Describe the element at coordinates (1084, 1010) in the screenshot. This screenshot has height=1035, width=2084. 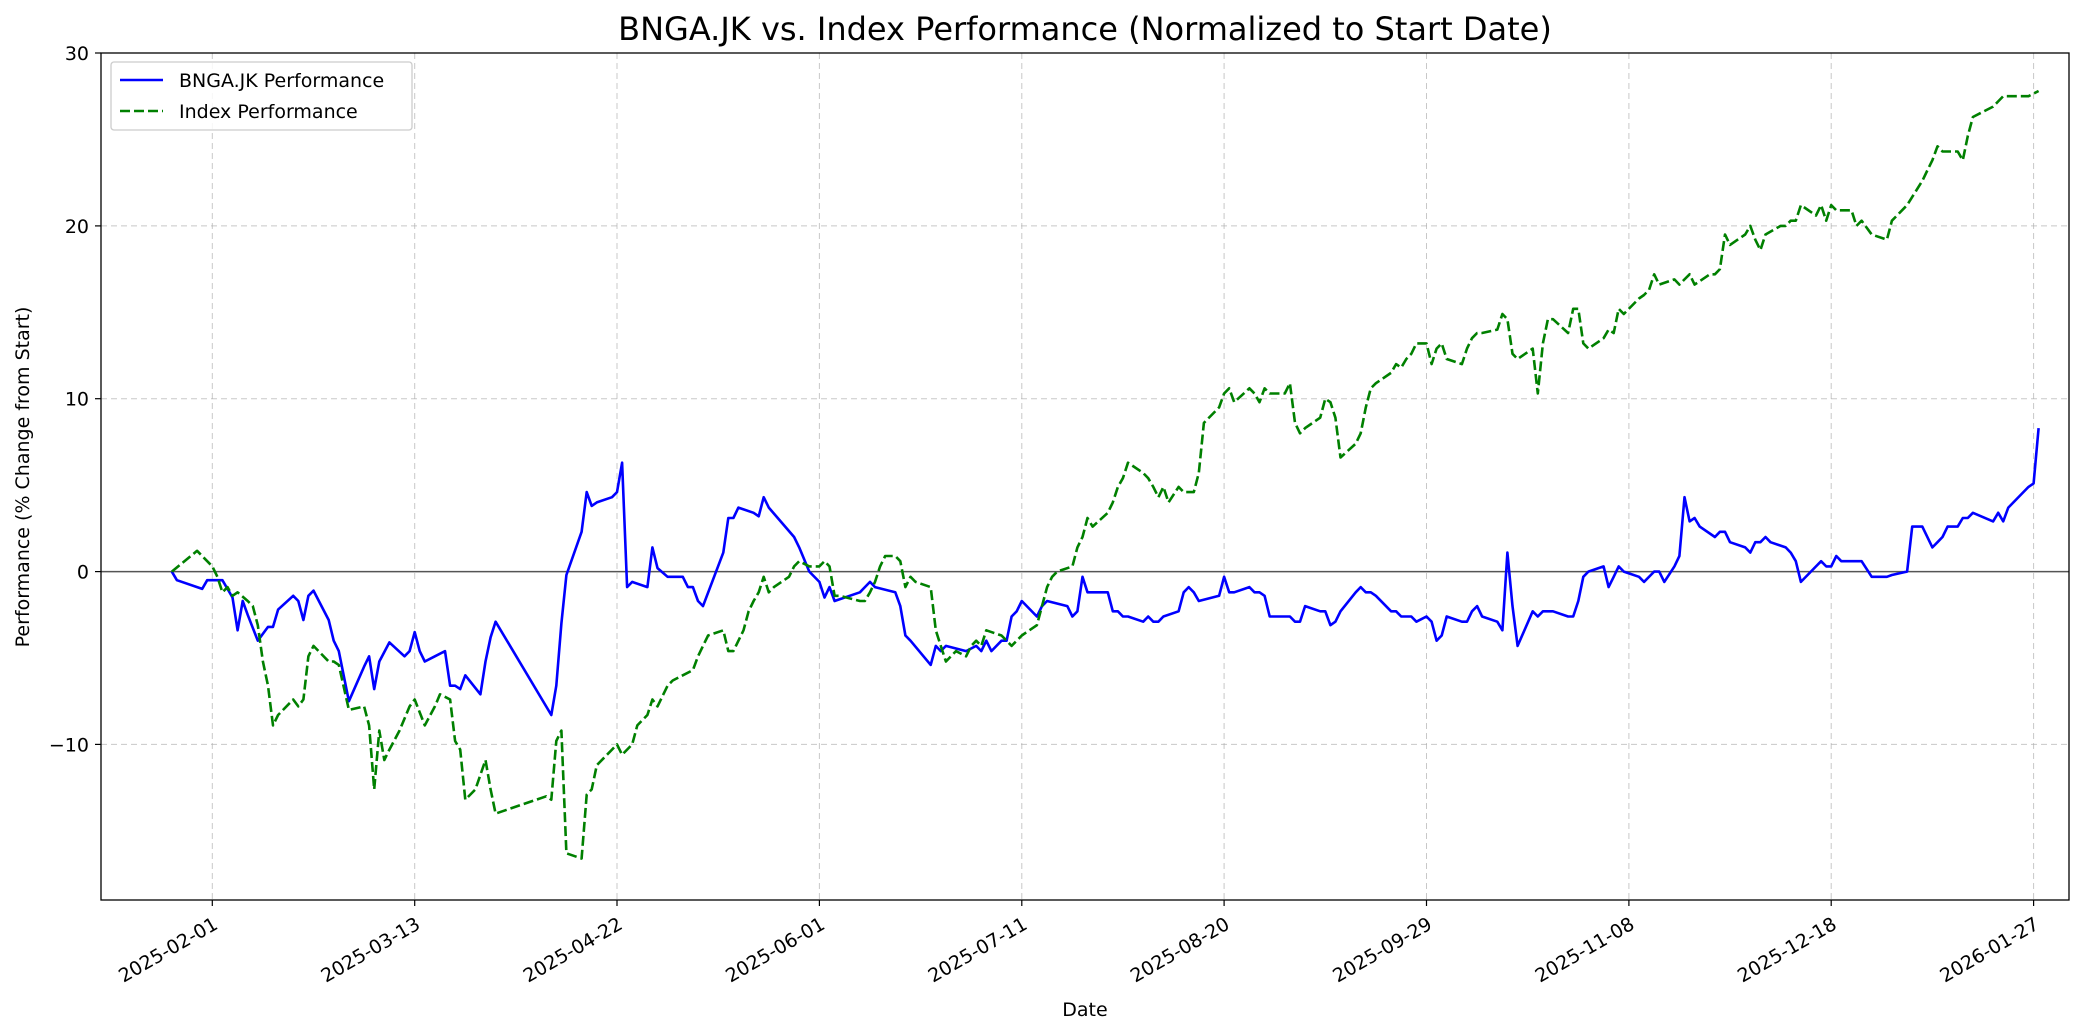
I see `x-axis-title: Date` at that location.